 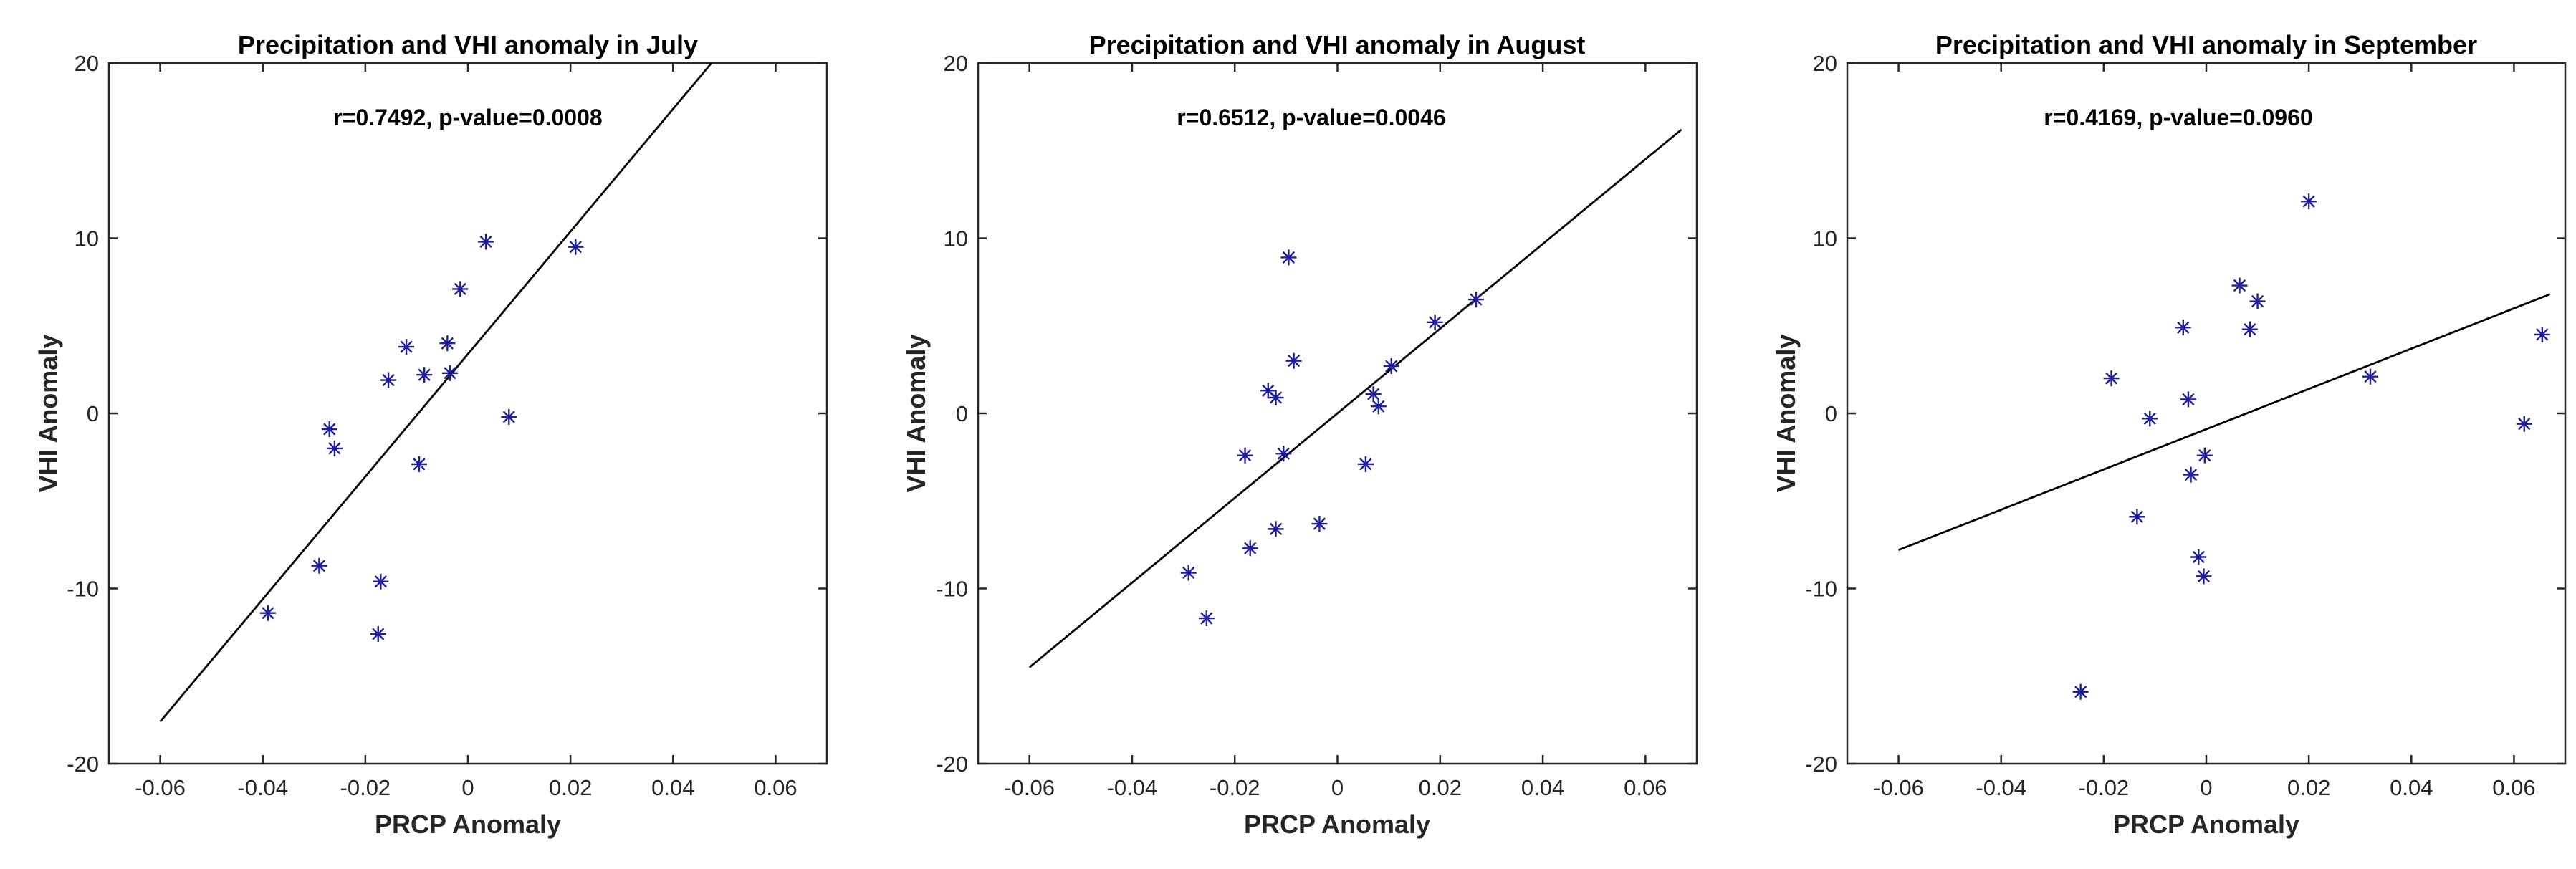 What do you see at coordinates (467, 117) in the screenshot?
I see `correlation-annotation: r=0.7492, p-value=0.0008` at bounding box center [467, 117].